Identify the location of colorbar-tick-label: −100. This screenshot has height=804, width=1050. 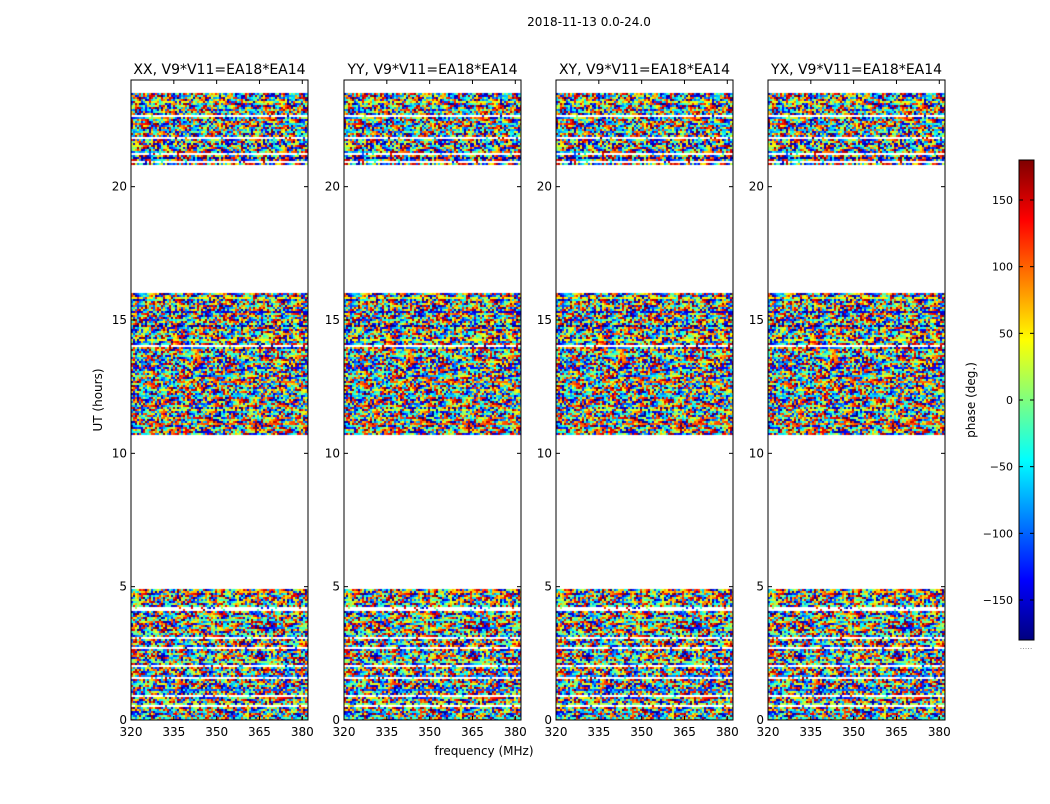
(998, 533).